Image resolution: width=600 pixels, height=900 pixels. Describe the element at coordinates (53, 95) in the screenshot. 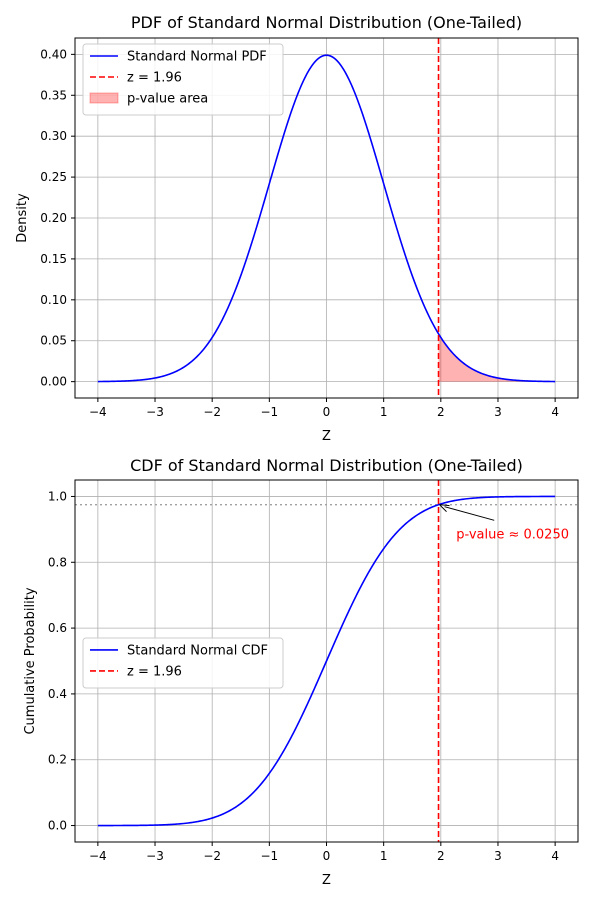

I see `y-tick-label-7: 0.35` at that location.